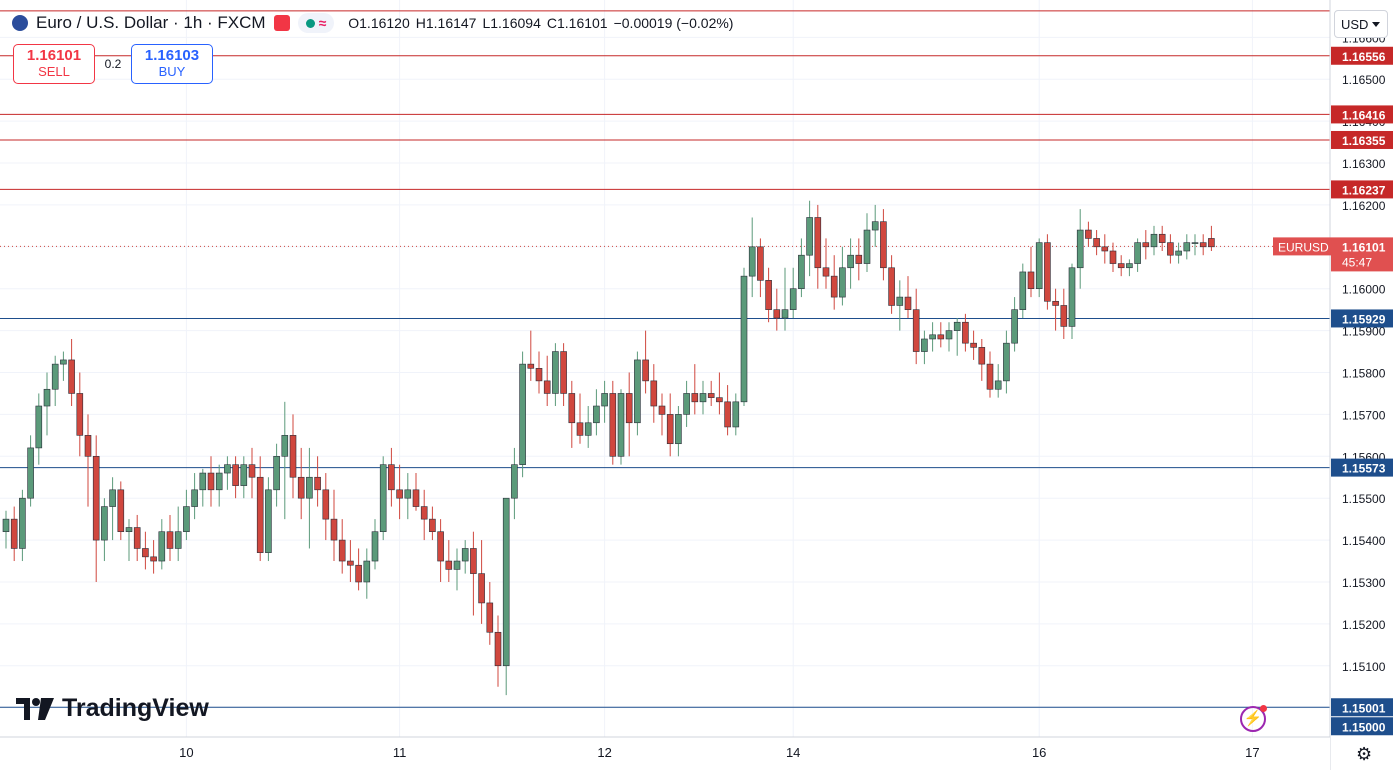 The height and width of the screenshot is (770, 1397). I want to click on sell-label: SELL, so click(54, 71).